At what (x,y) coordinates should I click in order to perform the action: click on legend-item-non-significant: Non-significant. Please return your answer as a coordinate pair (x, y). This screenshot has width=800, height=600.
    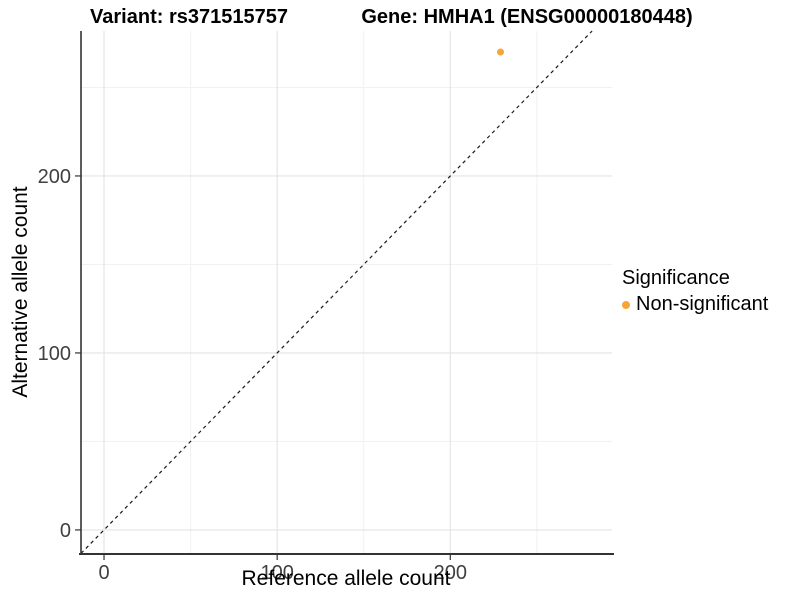
    Looking at the image, I should click on (695, 304).